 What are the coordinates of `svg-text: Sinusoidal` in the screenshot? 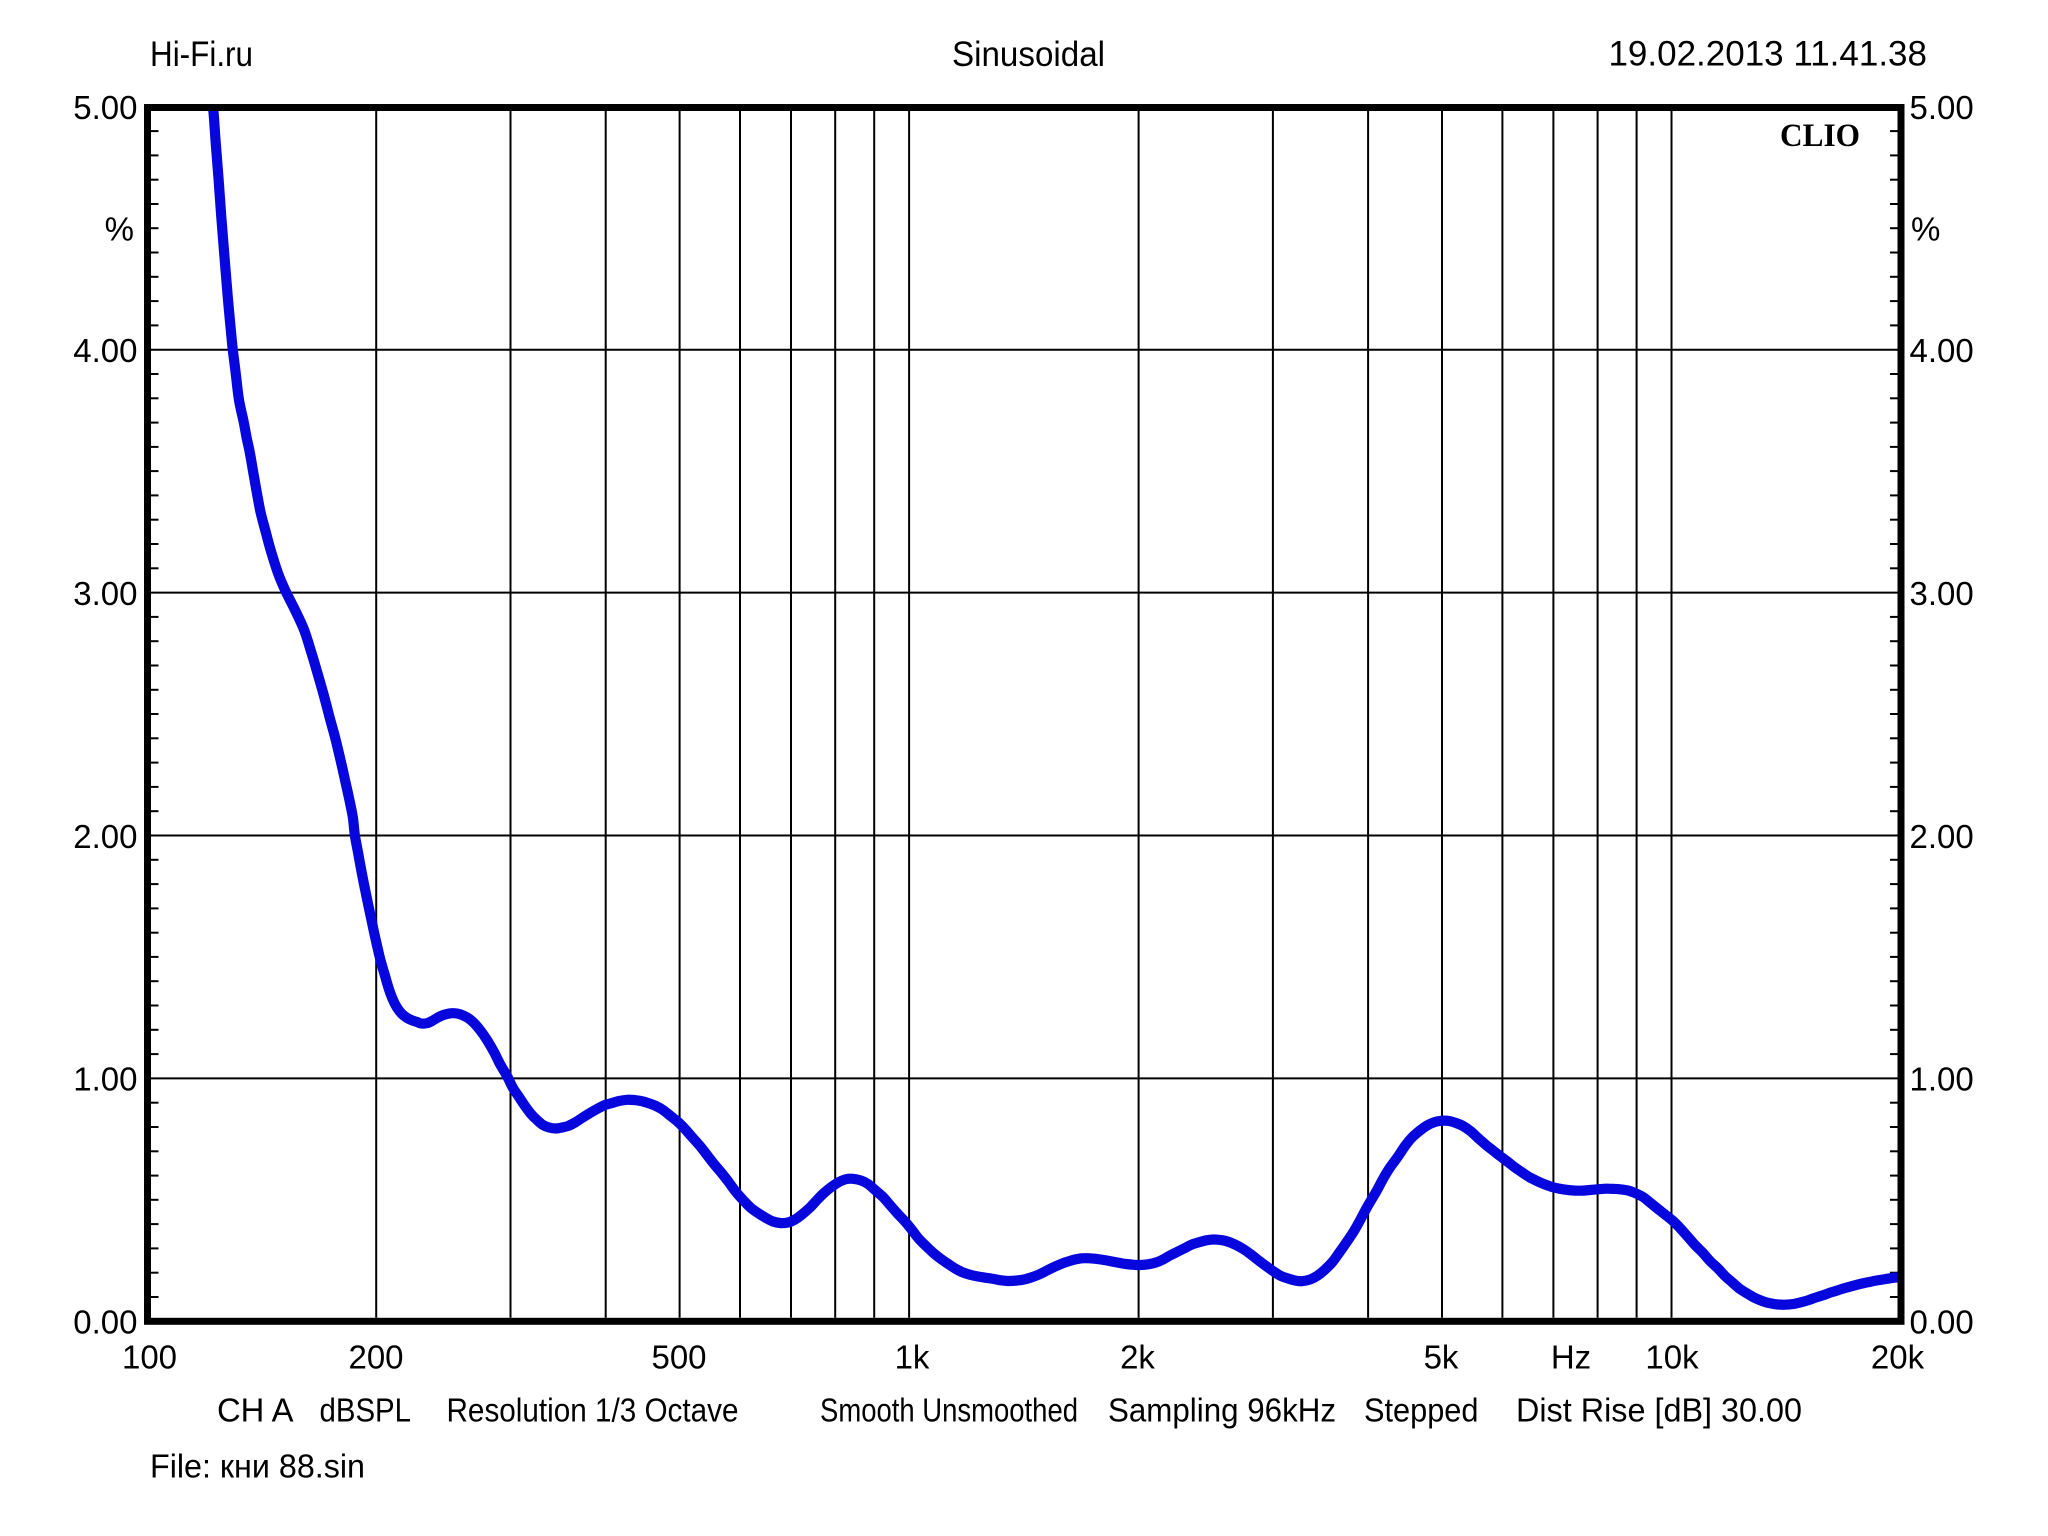 It's located at (1028, 54).